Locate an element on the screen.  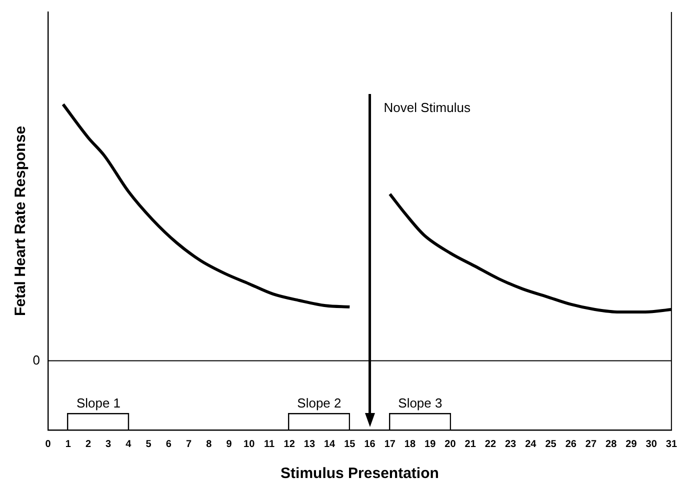
x-tick-label: 24 is located at coordinates (531, 444).